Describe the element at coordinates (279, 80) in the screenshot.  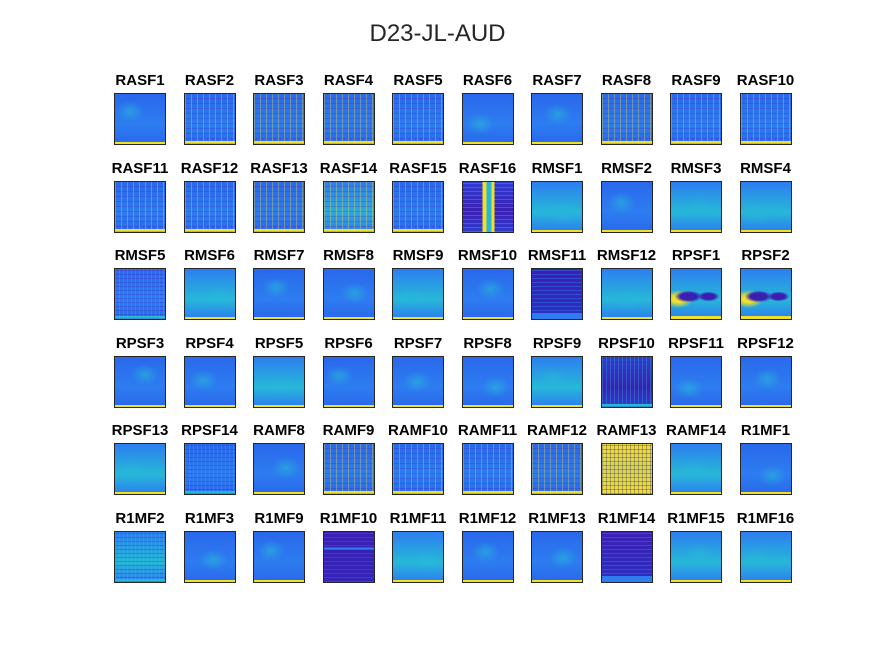
I see `panel-title: RASF3` at that location.